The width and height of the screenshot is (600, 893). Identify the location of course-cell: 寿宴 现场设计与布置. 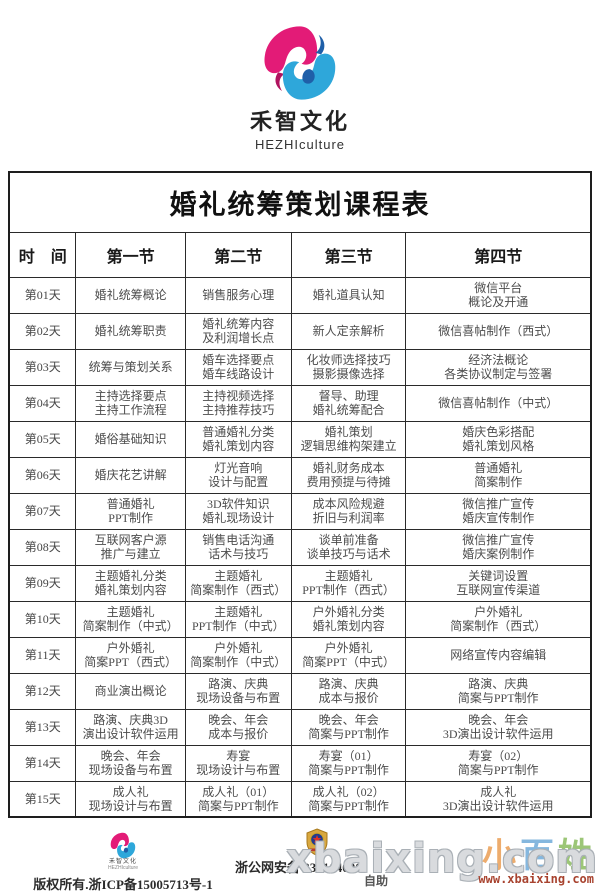
(238, 763).